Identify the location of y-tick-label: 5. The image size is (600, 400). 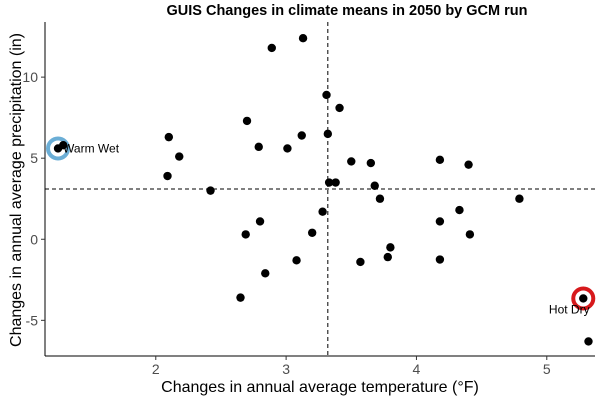
(34, 158).